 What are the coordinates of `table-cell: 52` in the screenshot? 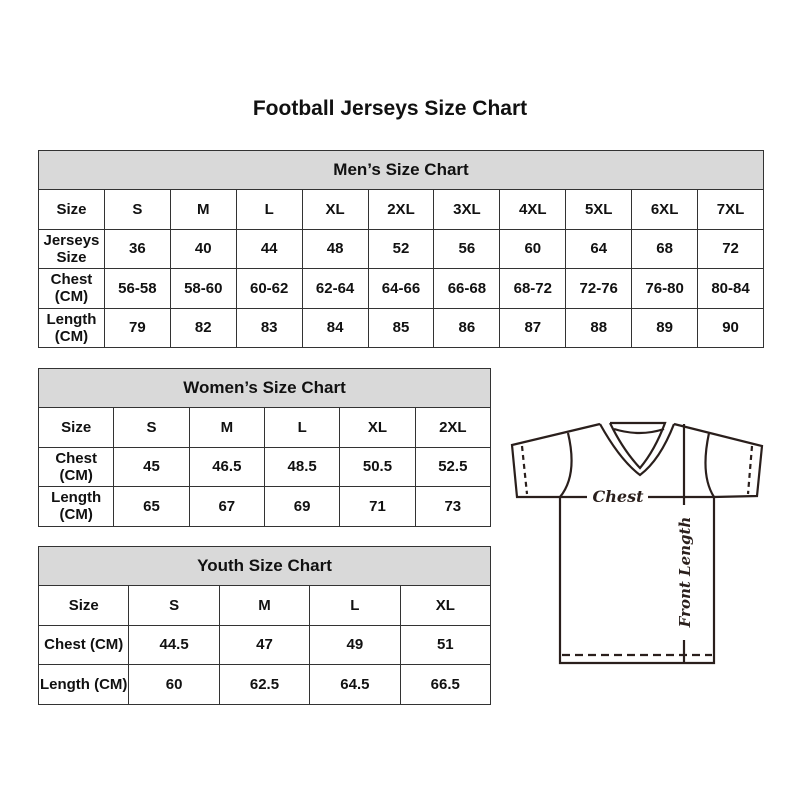 It's located at (401, 248).